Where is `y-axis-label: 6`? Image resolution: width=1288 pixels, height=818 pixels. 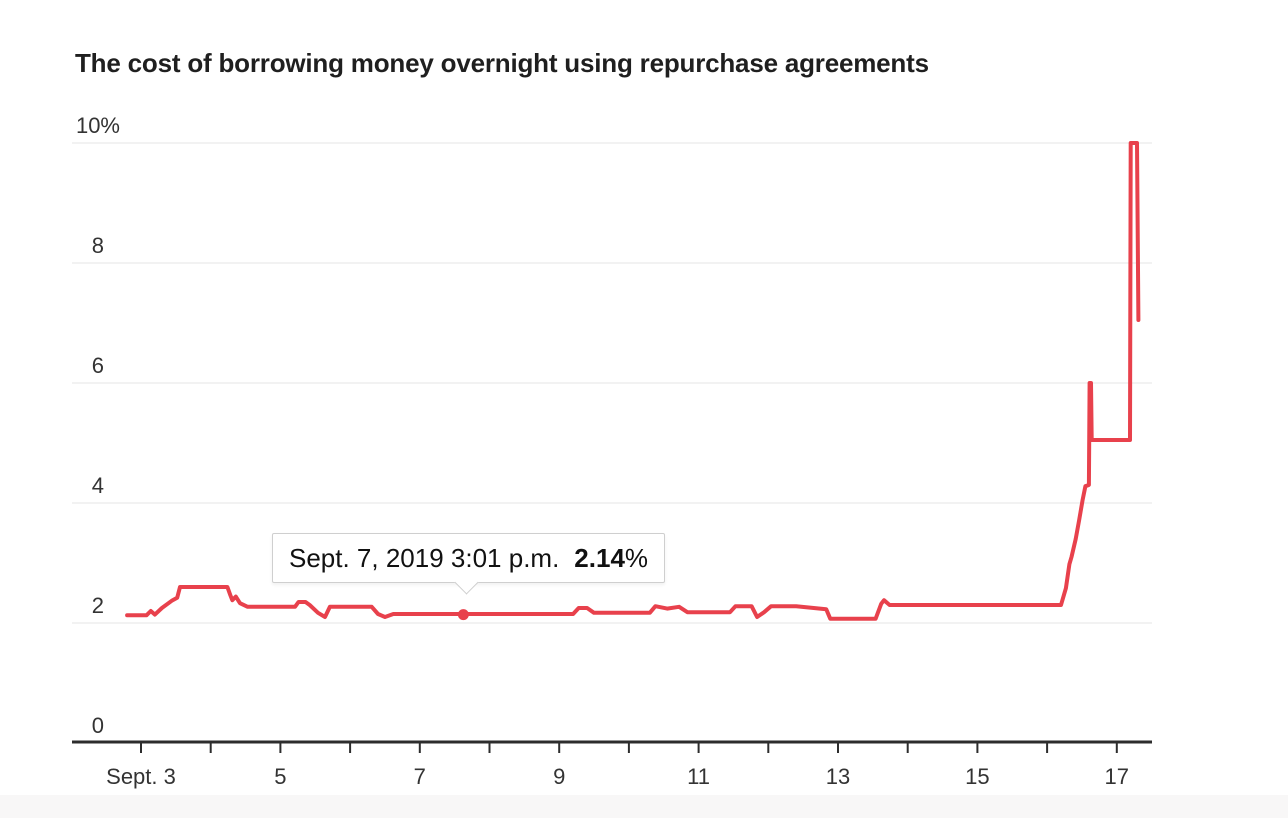 y-axis-label: 6 is located at coordinates (97, 365).